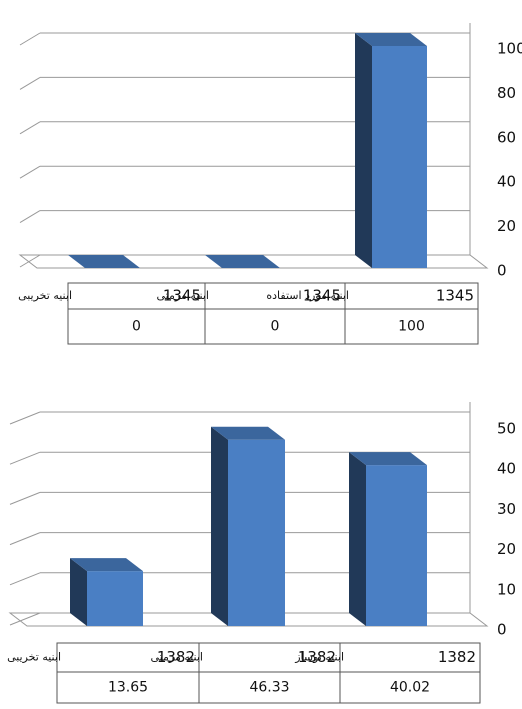 The width and height of the screenshot is (522, 709). Describe the element at coordinates (506, 429) in the screenshot. I see `y-tick-label: 50` at that location.